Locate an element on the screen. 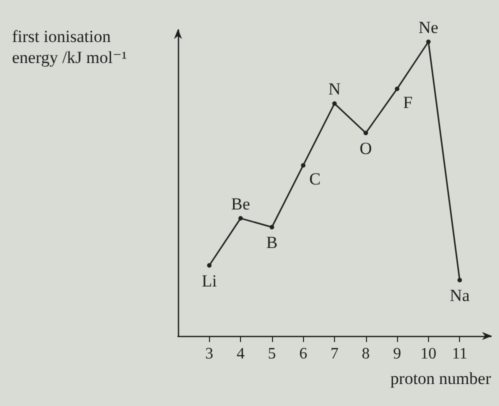 The image size is (499, 406). x-tick-label: 9 is located at coordinates (397, 354).